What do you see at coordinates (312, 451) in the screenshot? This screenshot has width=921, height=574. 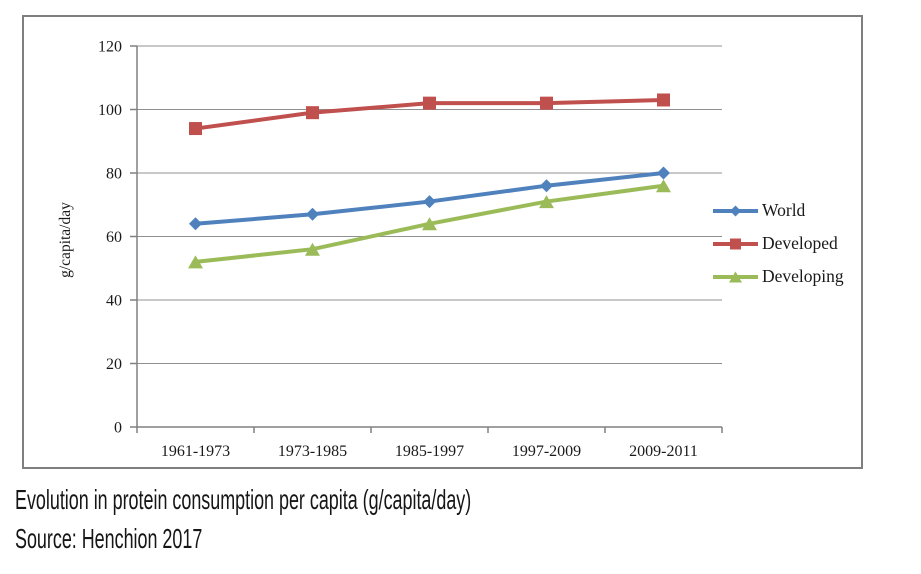 I see `x-category-label: 1973-1985` at bounding box center [312, 451].